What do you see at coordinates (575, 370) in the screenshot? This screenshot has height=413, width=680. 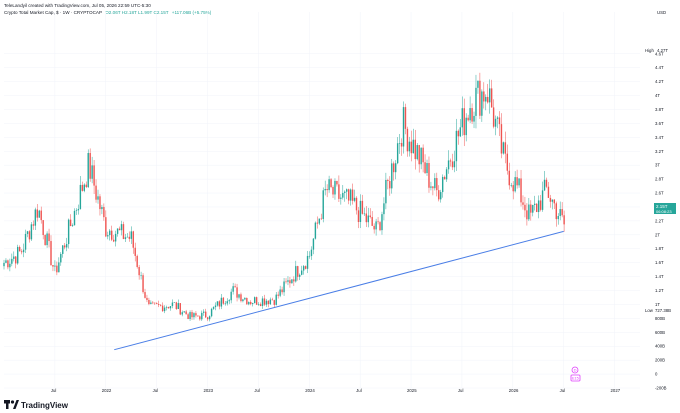 I see `dividend-badge: D` at bounding box center [575, 370].